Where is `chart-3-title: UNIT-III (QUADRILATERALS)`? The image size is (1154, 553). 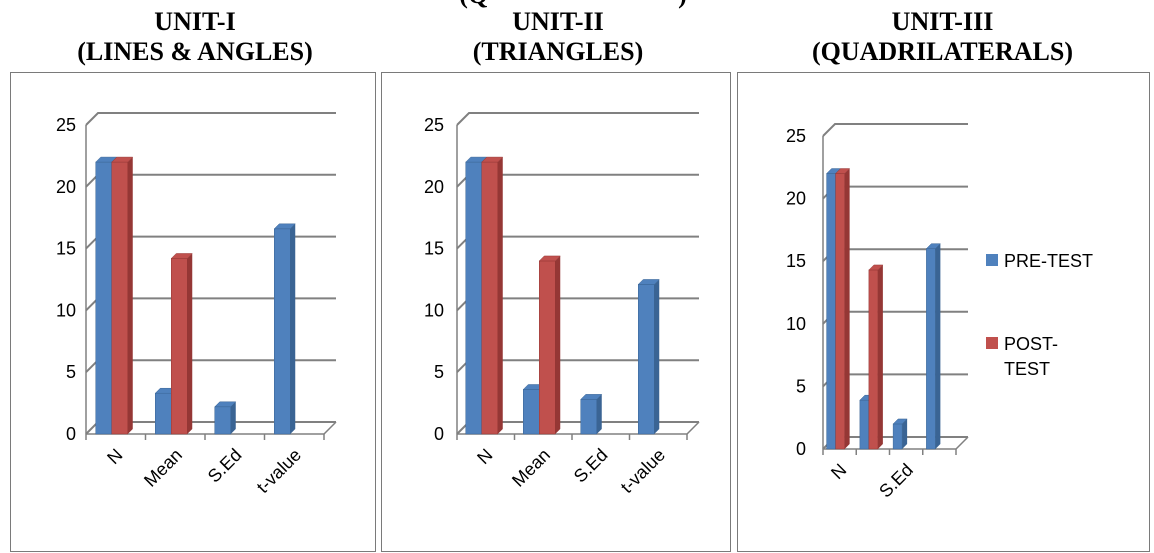
chart-3-title: UNIT-III (QUADRILATERALS) is located at coordinates (942, 37).